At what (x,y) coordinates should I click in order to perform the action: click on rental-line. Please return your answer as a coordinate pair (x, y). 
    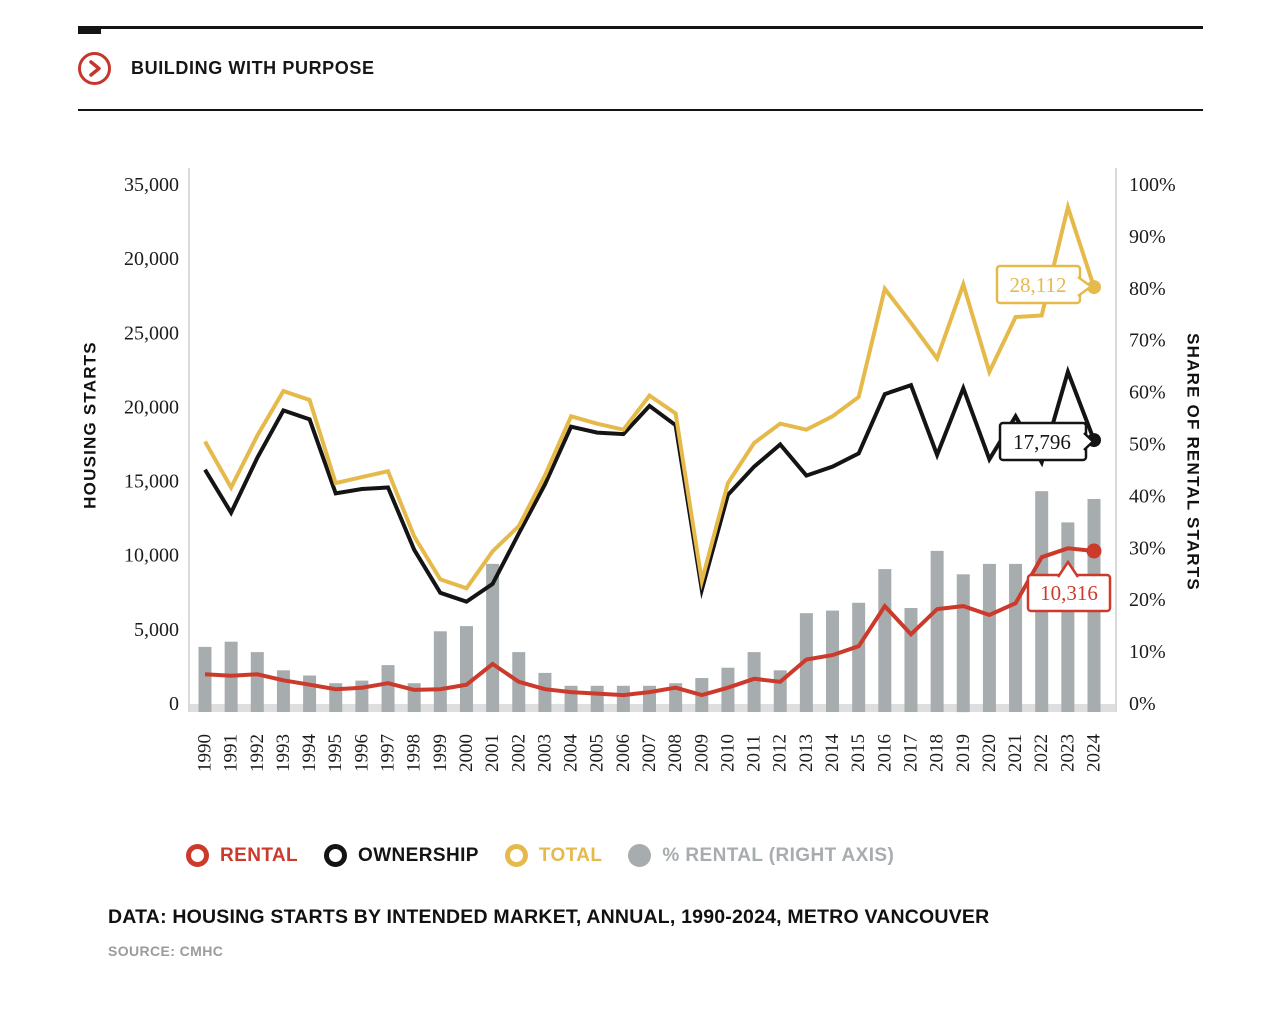
    Looking at the image, I should click on (649, 622).